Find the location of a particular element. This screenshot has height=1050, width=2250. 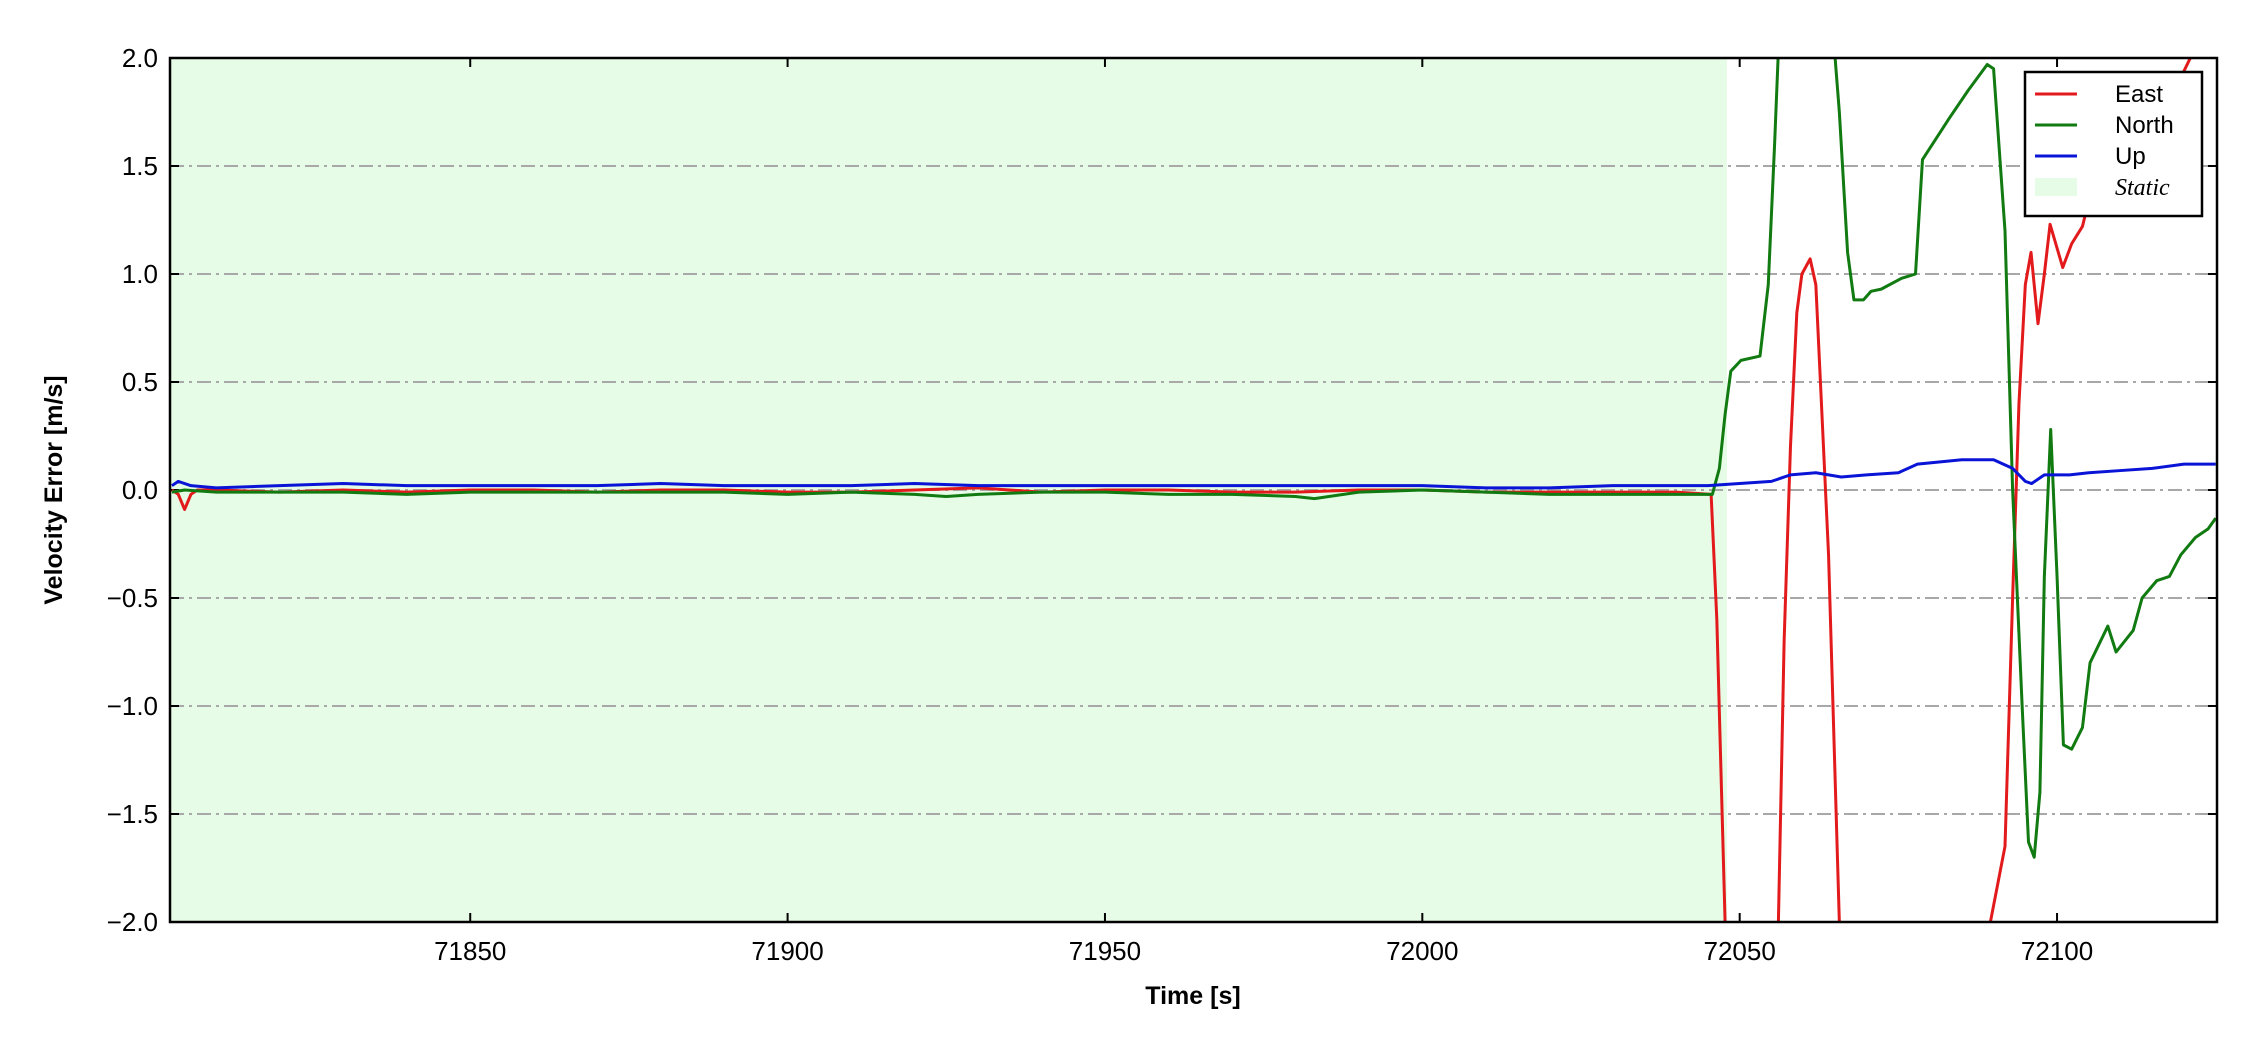

y-tick-label: −1.0 is located at coordinates (132, 706).